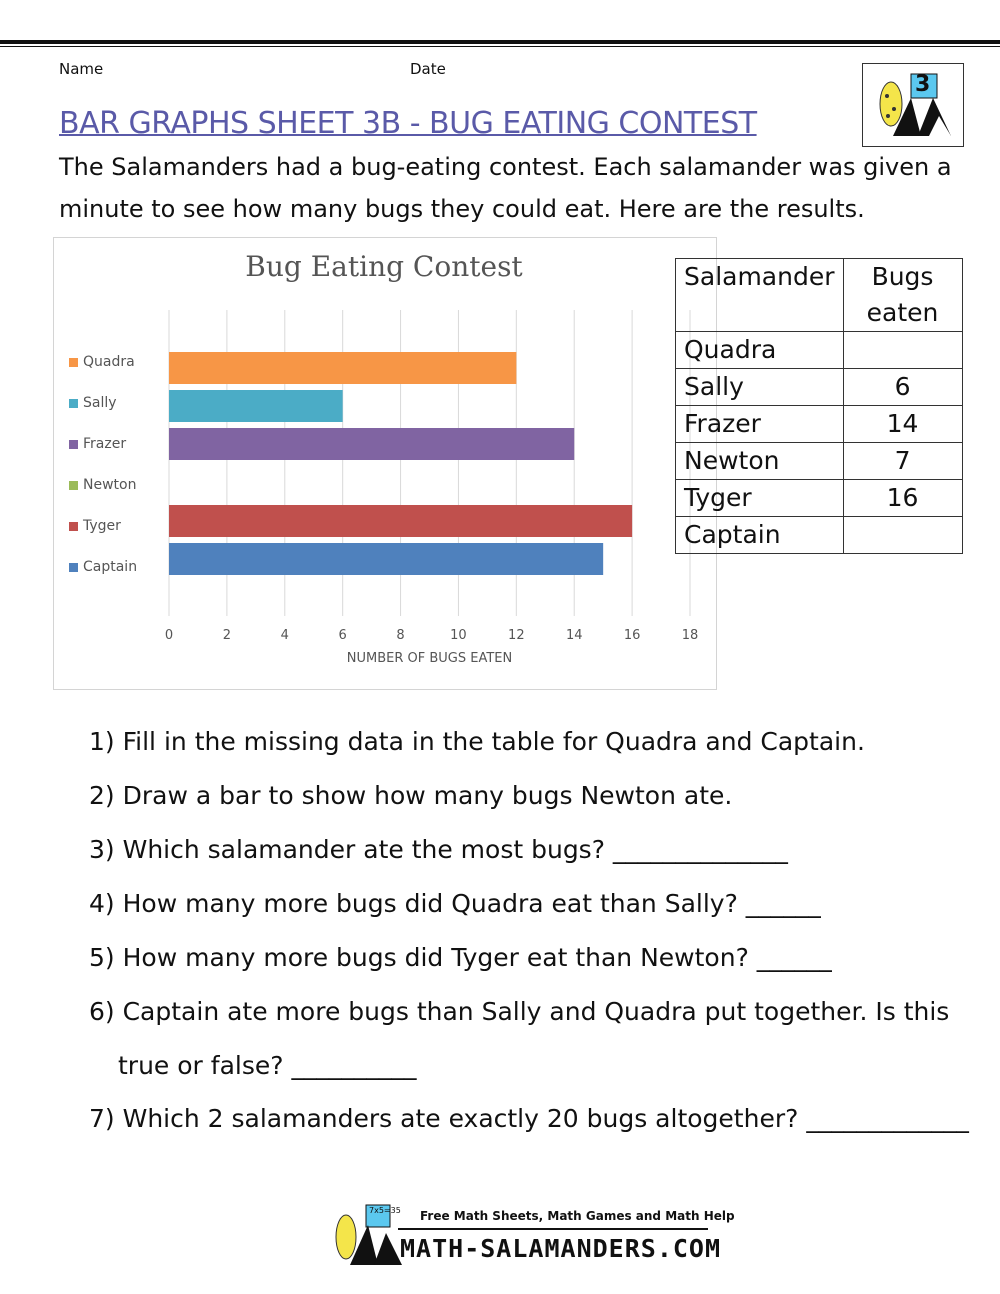 The width and height of the screenshot is (1000, 1294). I want to click on legend-item-newton: Newton, so click(102, 485).